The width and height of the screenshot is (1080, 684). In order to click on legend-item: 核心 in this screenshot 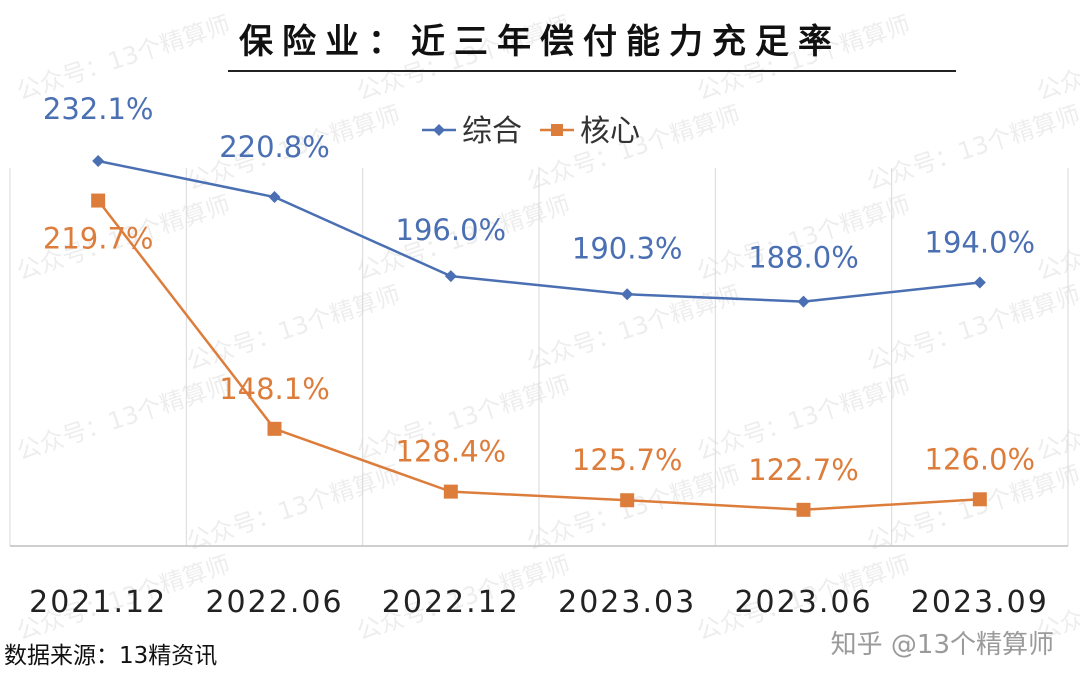, I will do `click(590, 131)`.